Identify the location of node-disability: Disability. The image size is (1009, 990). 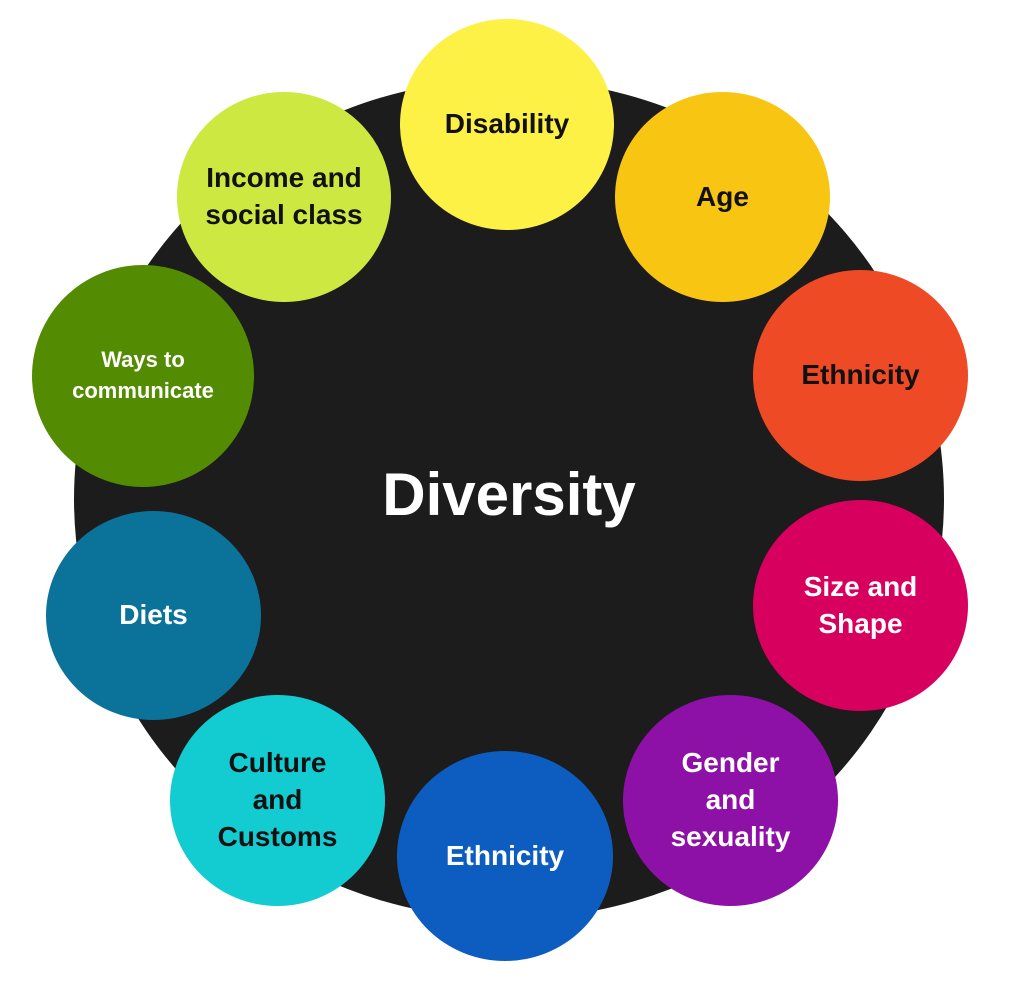
(507, 124).